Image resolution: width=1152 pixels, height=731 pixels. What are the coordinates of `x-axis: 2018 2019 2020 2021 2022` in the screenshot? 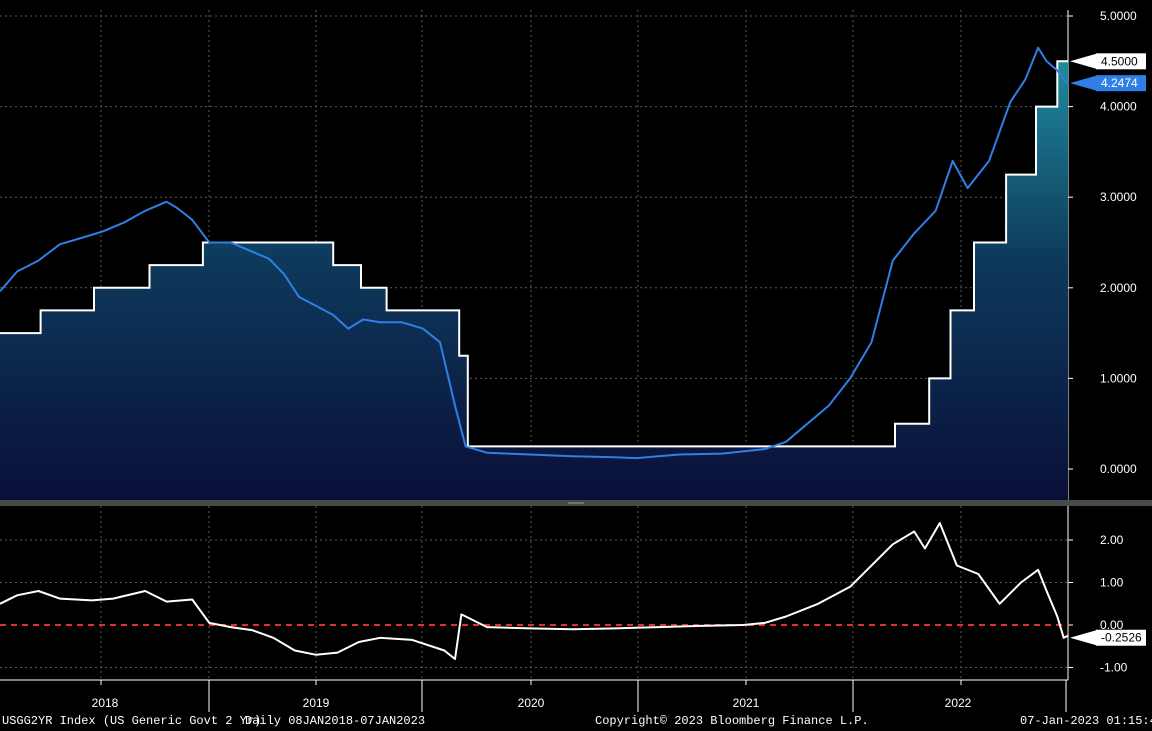 It's located at (534, 695).